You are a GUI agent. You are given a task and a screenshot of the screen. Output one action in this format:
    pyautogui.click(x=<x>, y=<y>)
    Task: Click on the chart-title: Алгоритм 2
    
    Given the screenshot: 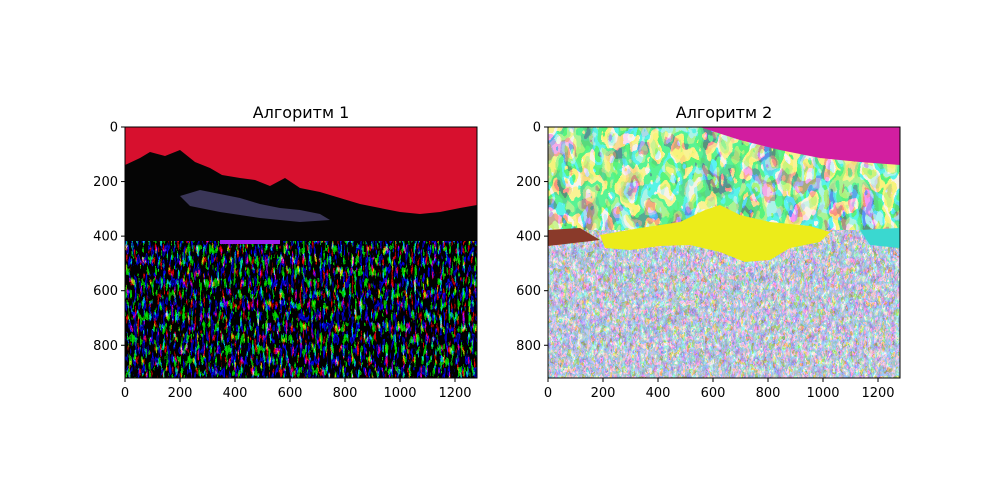 What is the action you would take?
    pyautogui.click(x=724, y=112)
    